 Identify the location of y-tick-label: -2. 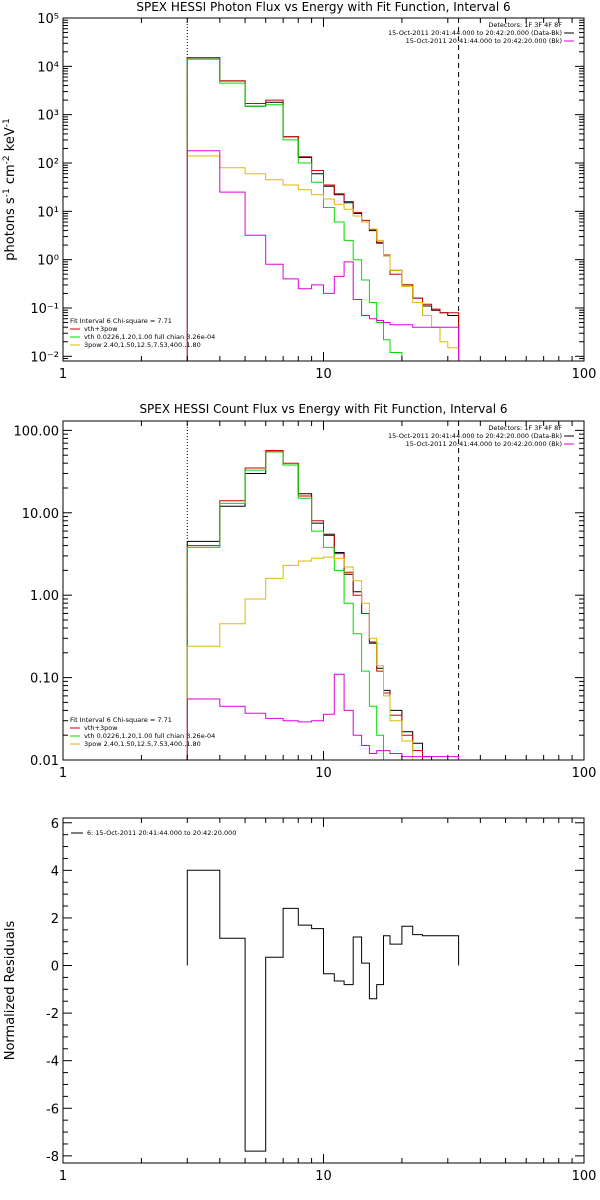
(52, 1014).